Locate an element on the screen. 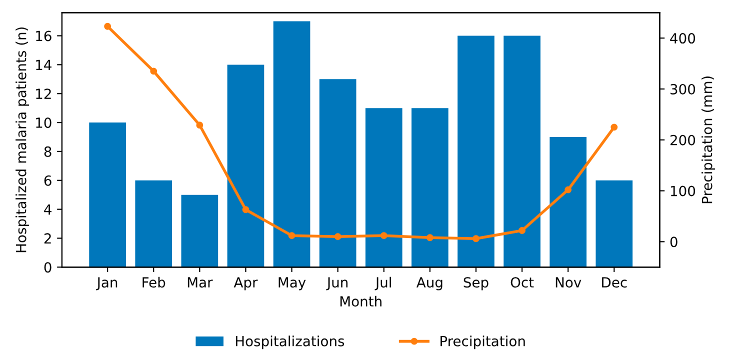  y2-axis-title: Precipitation (mm) is located at coordinates (708, 140).